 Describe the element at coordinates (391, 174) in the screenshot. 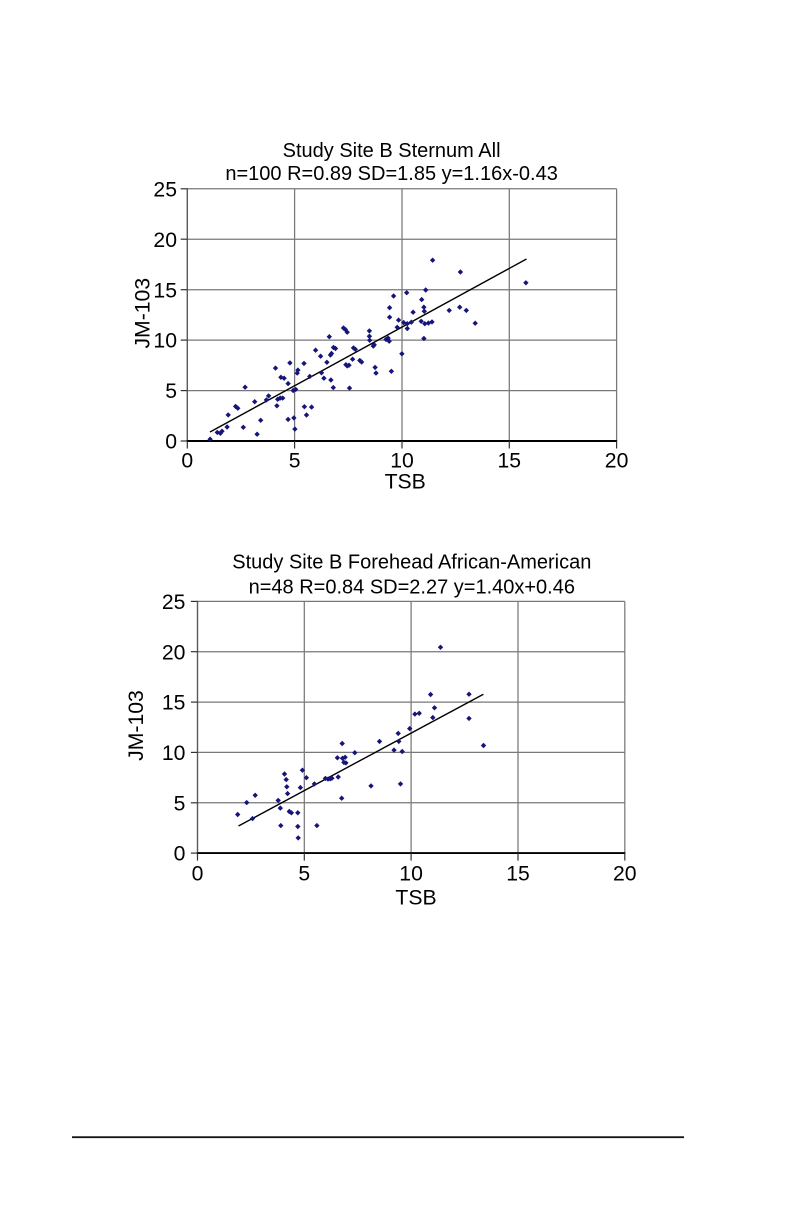

I see `svg-text:n=100 R=0.89 SD=1.85 y=1.16x-0: n=100 R=0.89 SD=1.85 y=1.16x-0.43` at that location.